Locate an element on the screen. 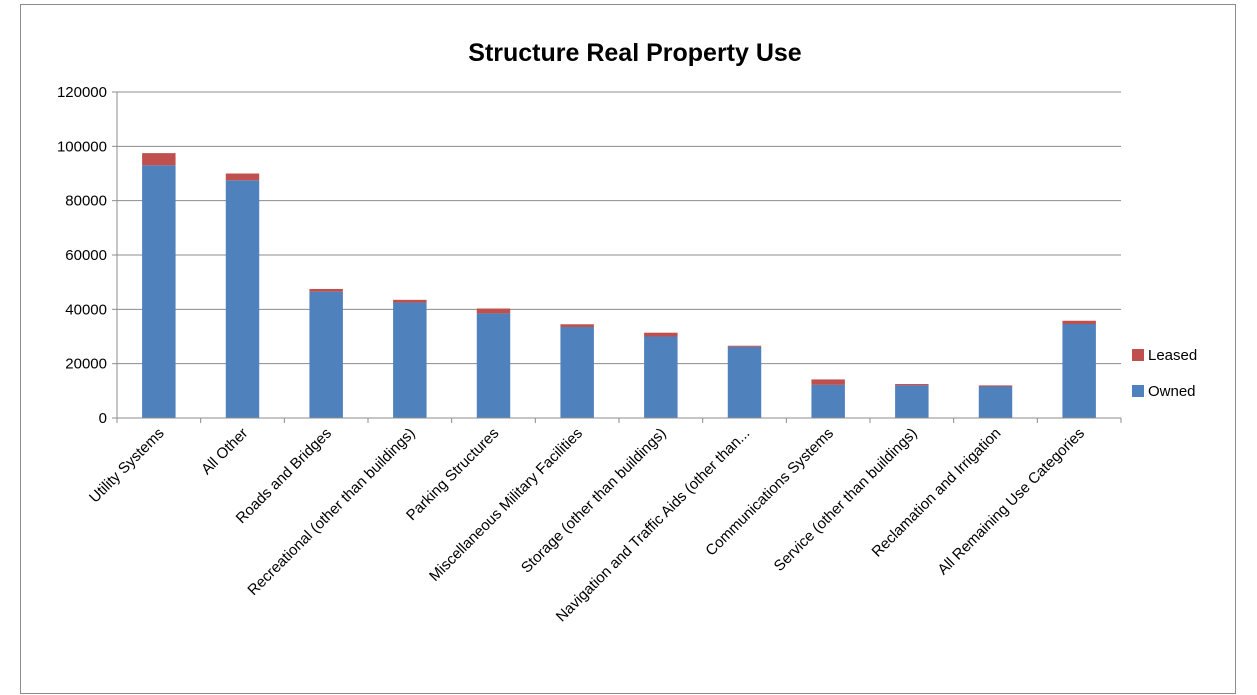 The height and width of the screenshot is (695, 1257). x-tick-label: All Remaining Use Categories is located at coordinates (1011, 502).